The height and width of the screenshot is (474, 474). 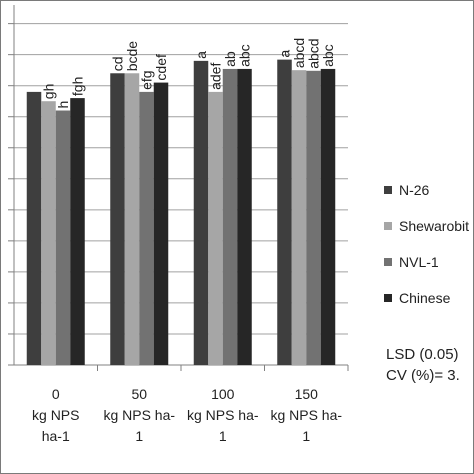 I want to click on chart-legend: N-26 Shewarobit NVL-1 Chinese, so click(x=429, y=244).